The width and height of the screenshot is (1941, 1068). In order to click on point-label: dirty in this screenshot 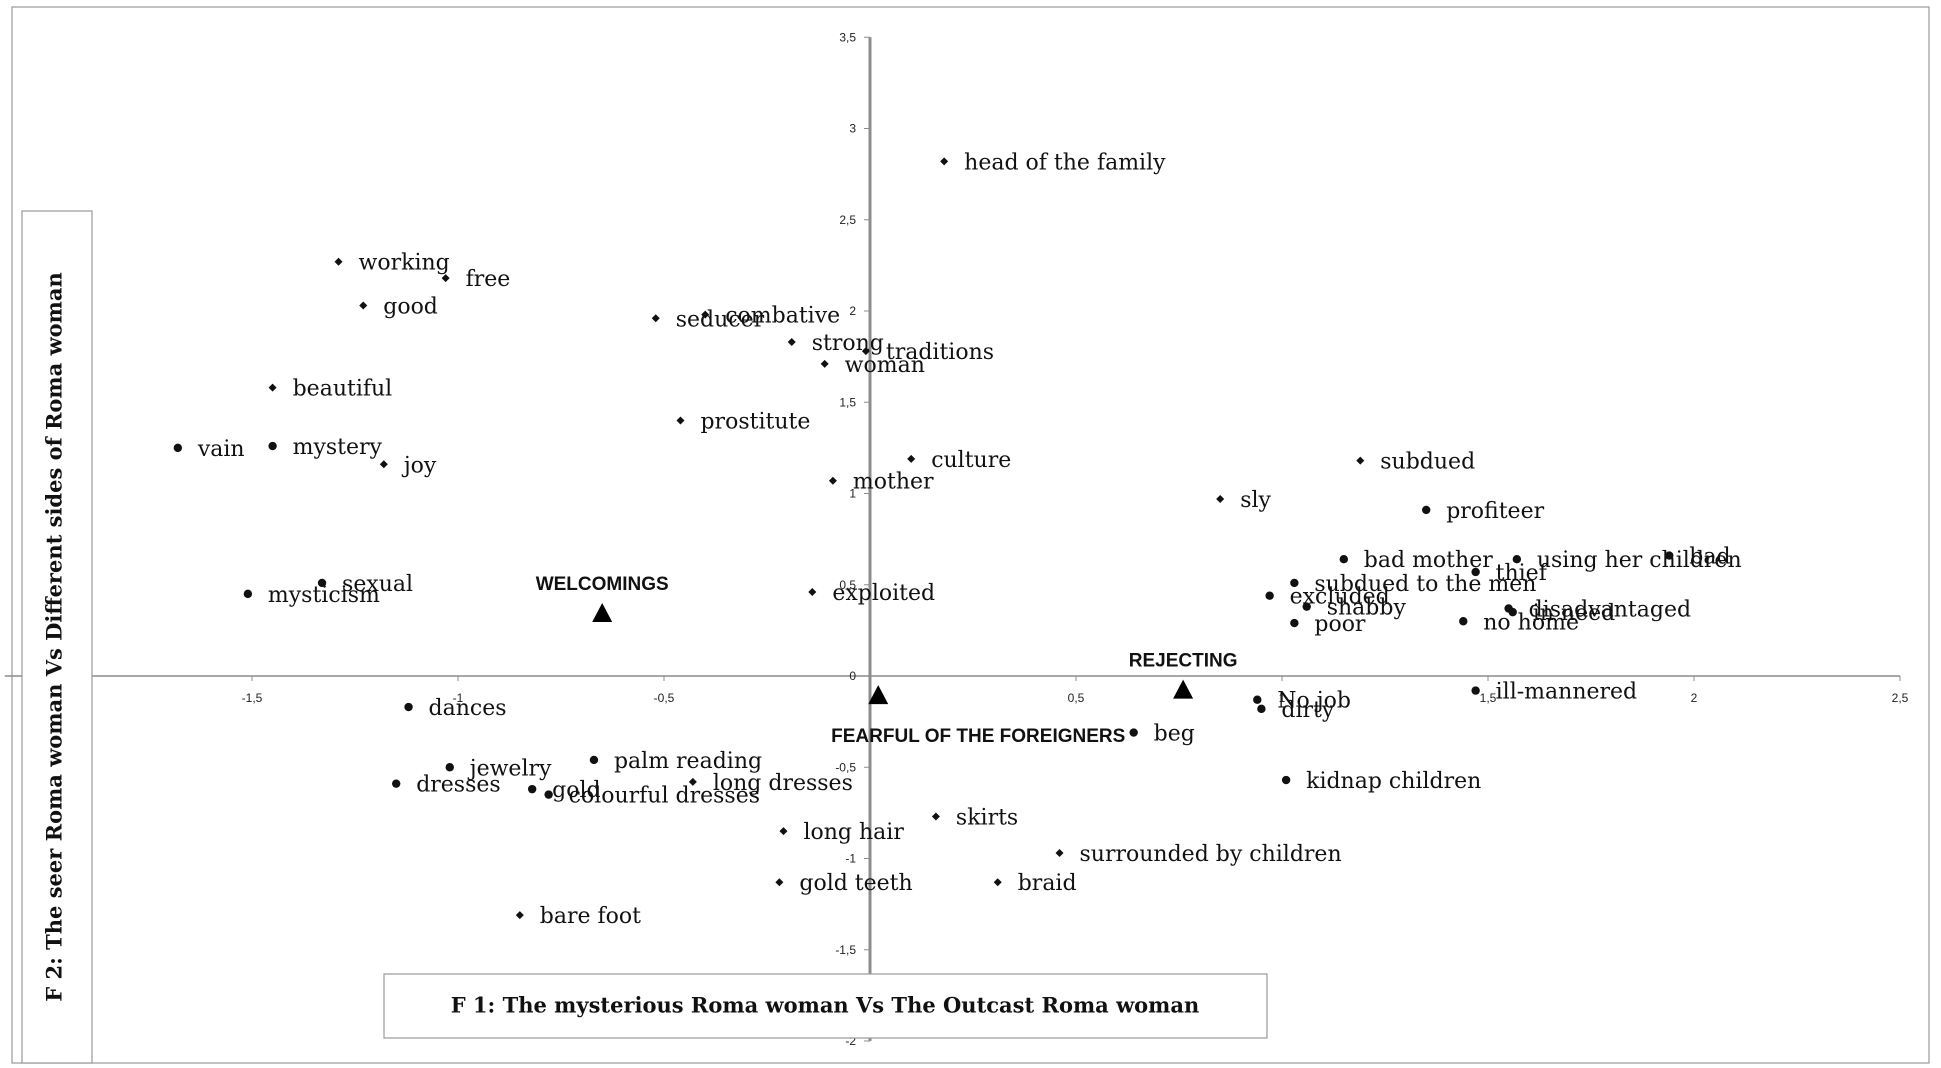, I will do `click(1307, 710)`.